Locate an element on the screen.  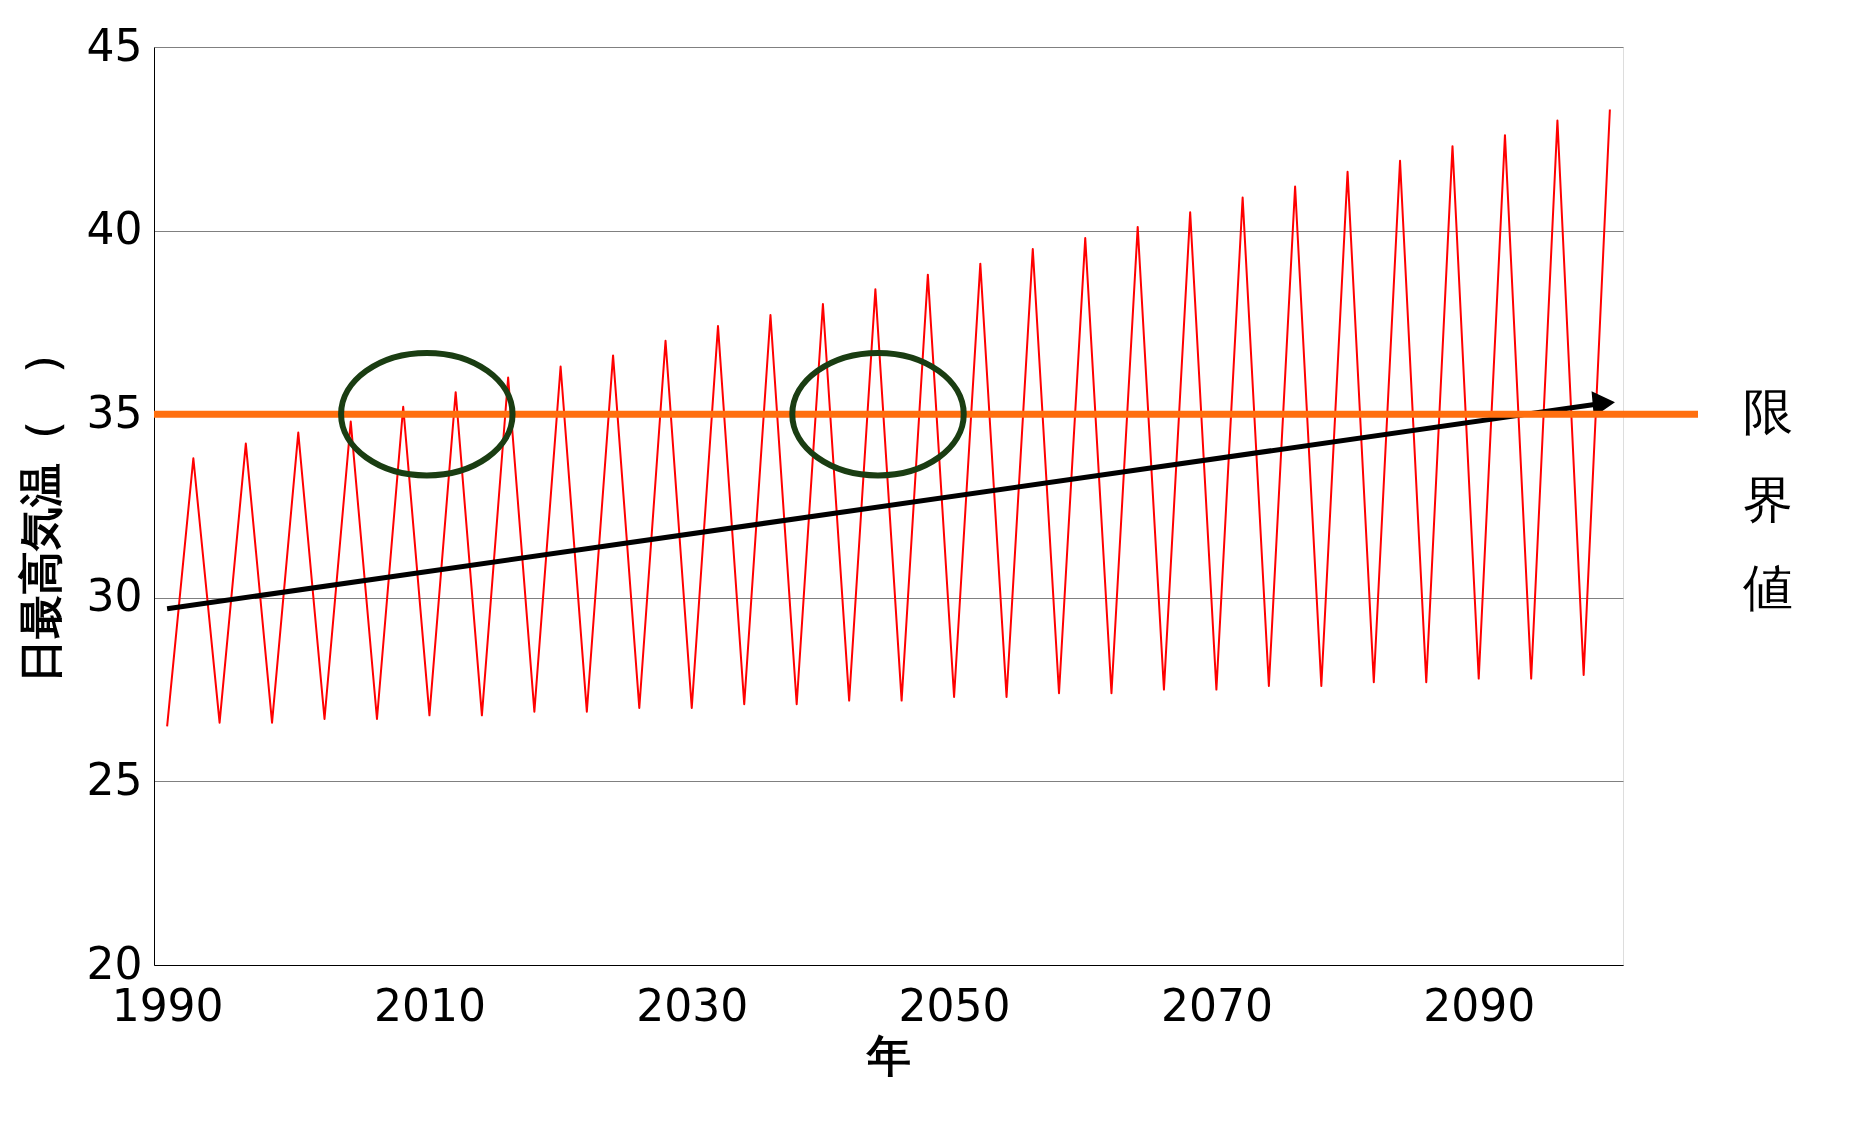
ref-line-label: 限界値 is located at coordinates (1768, 500).